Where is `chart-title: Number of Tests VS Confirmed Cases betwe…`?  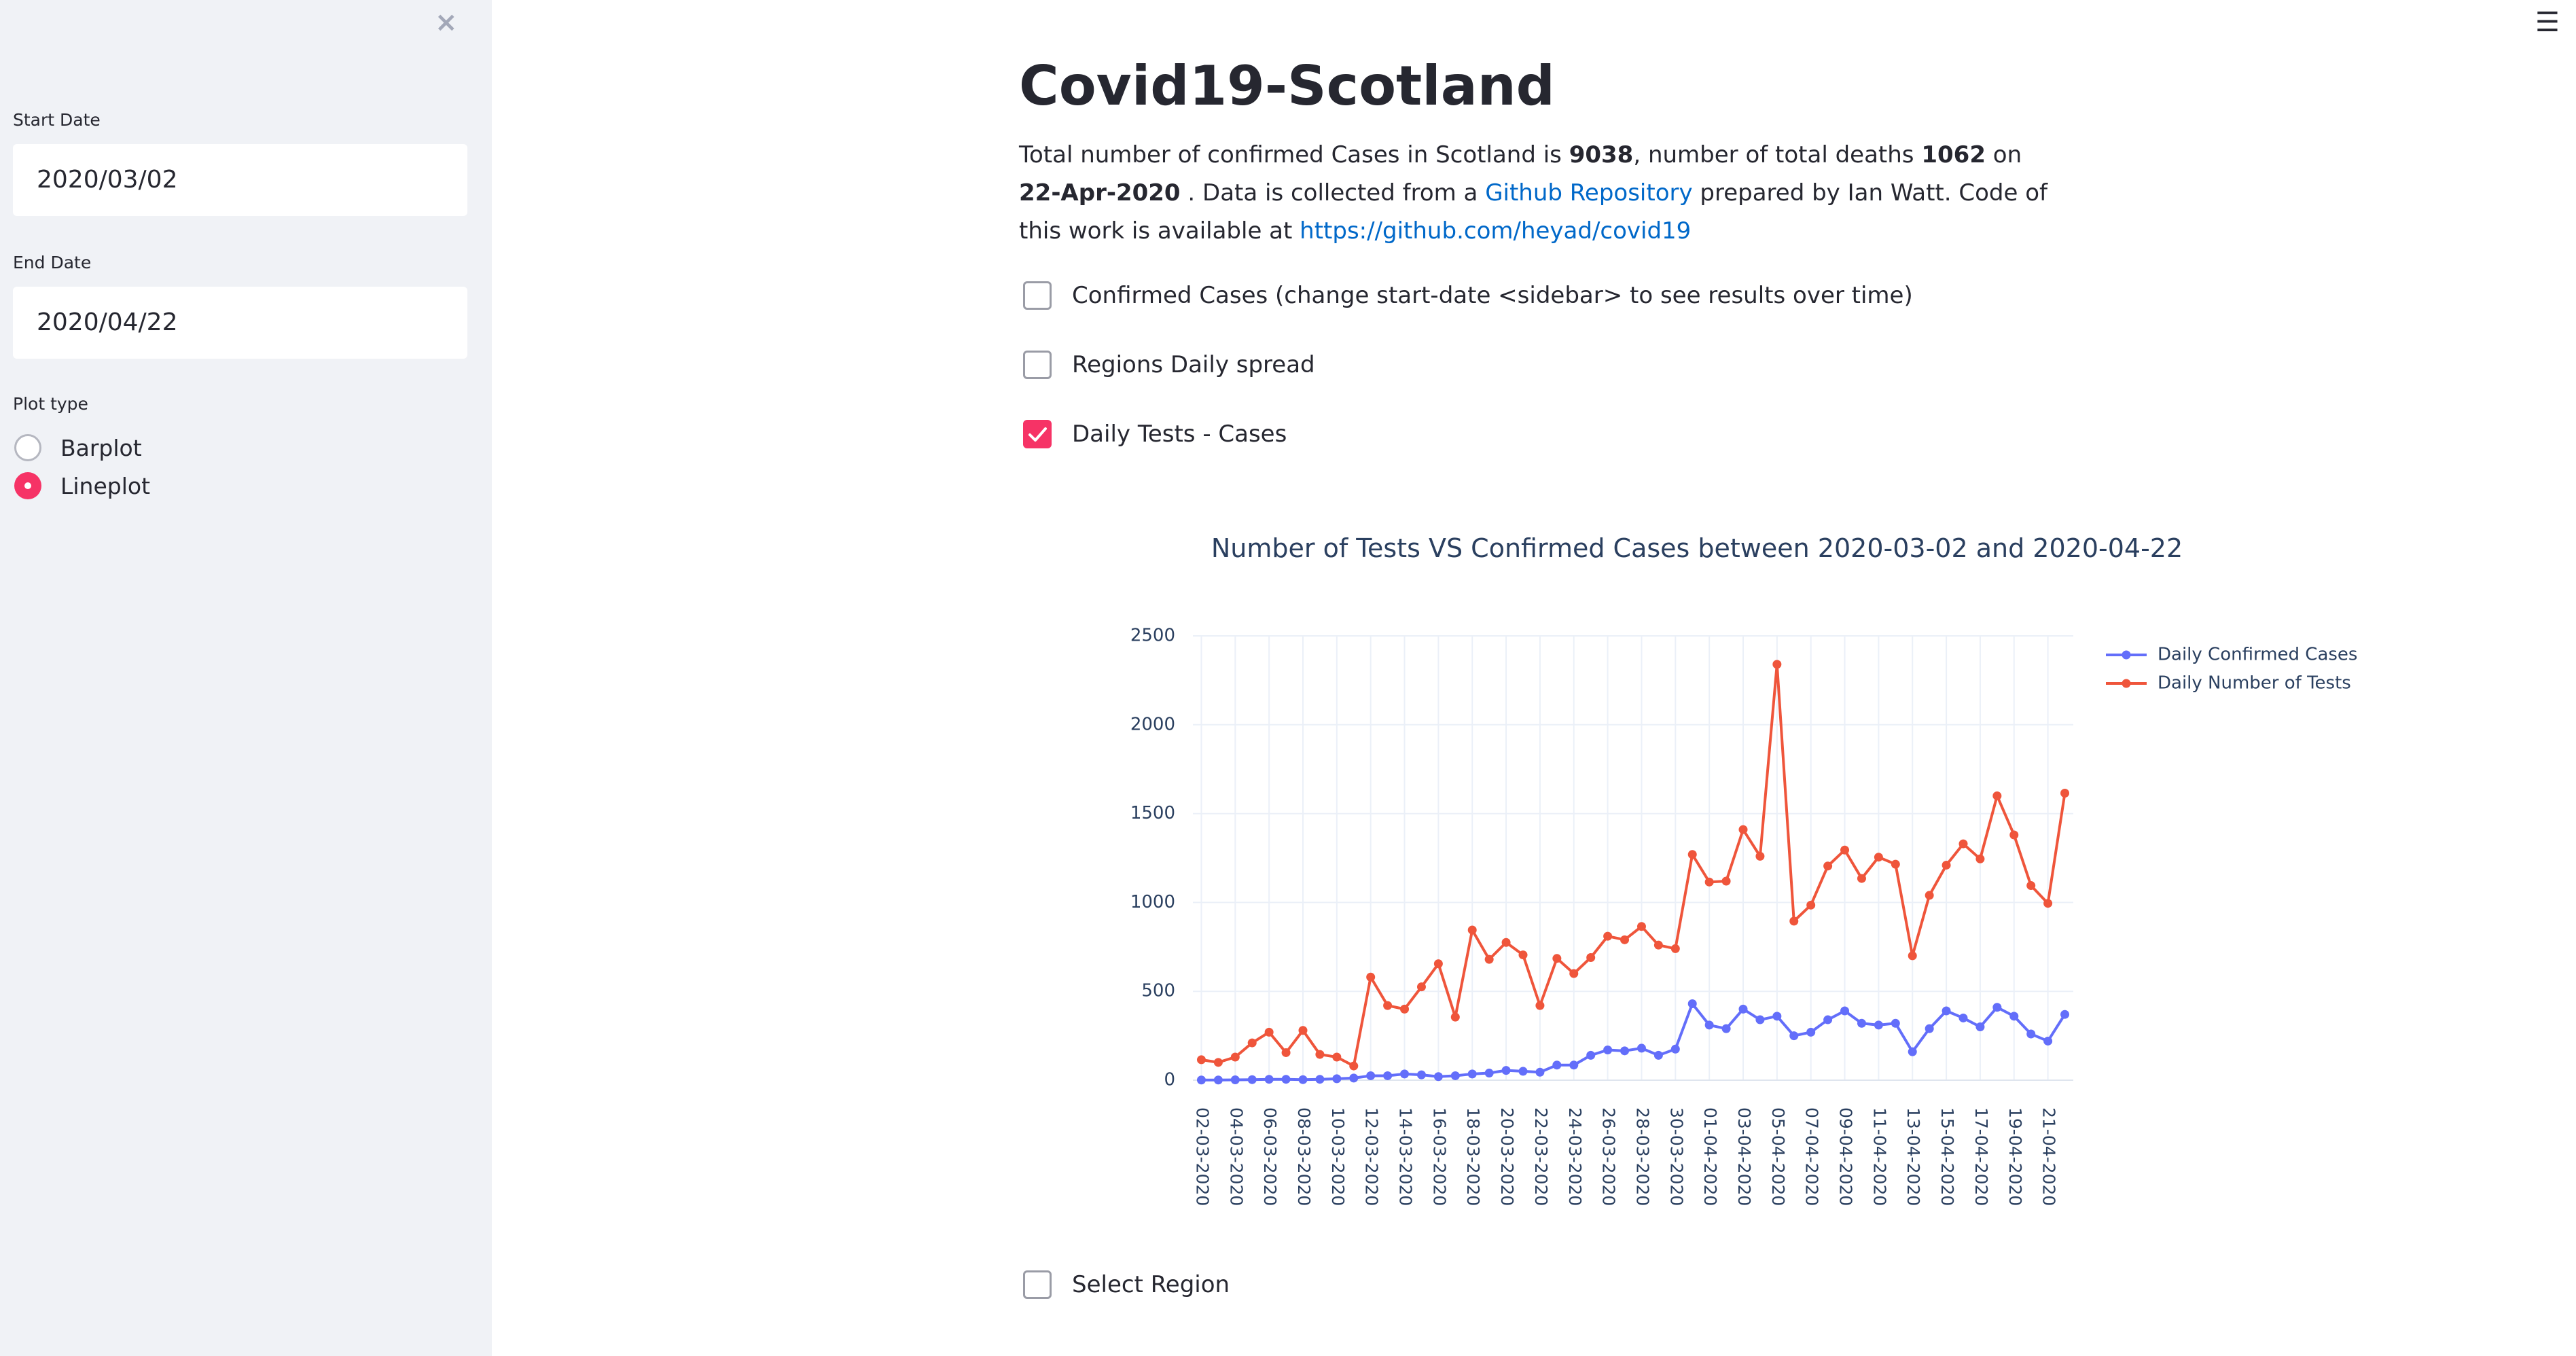
chart-title: Number of Tests VS Confirmed Cases betwe… is located at coordinates (1697, 548).